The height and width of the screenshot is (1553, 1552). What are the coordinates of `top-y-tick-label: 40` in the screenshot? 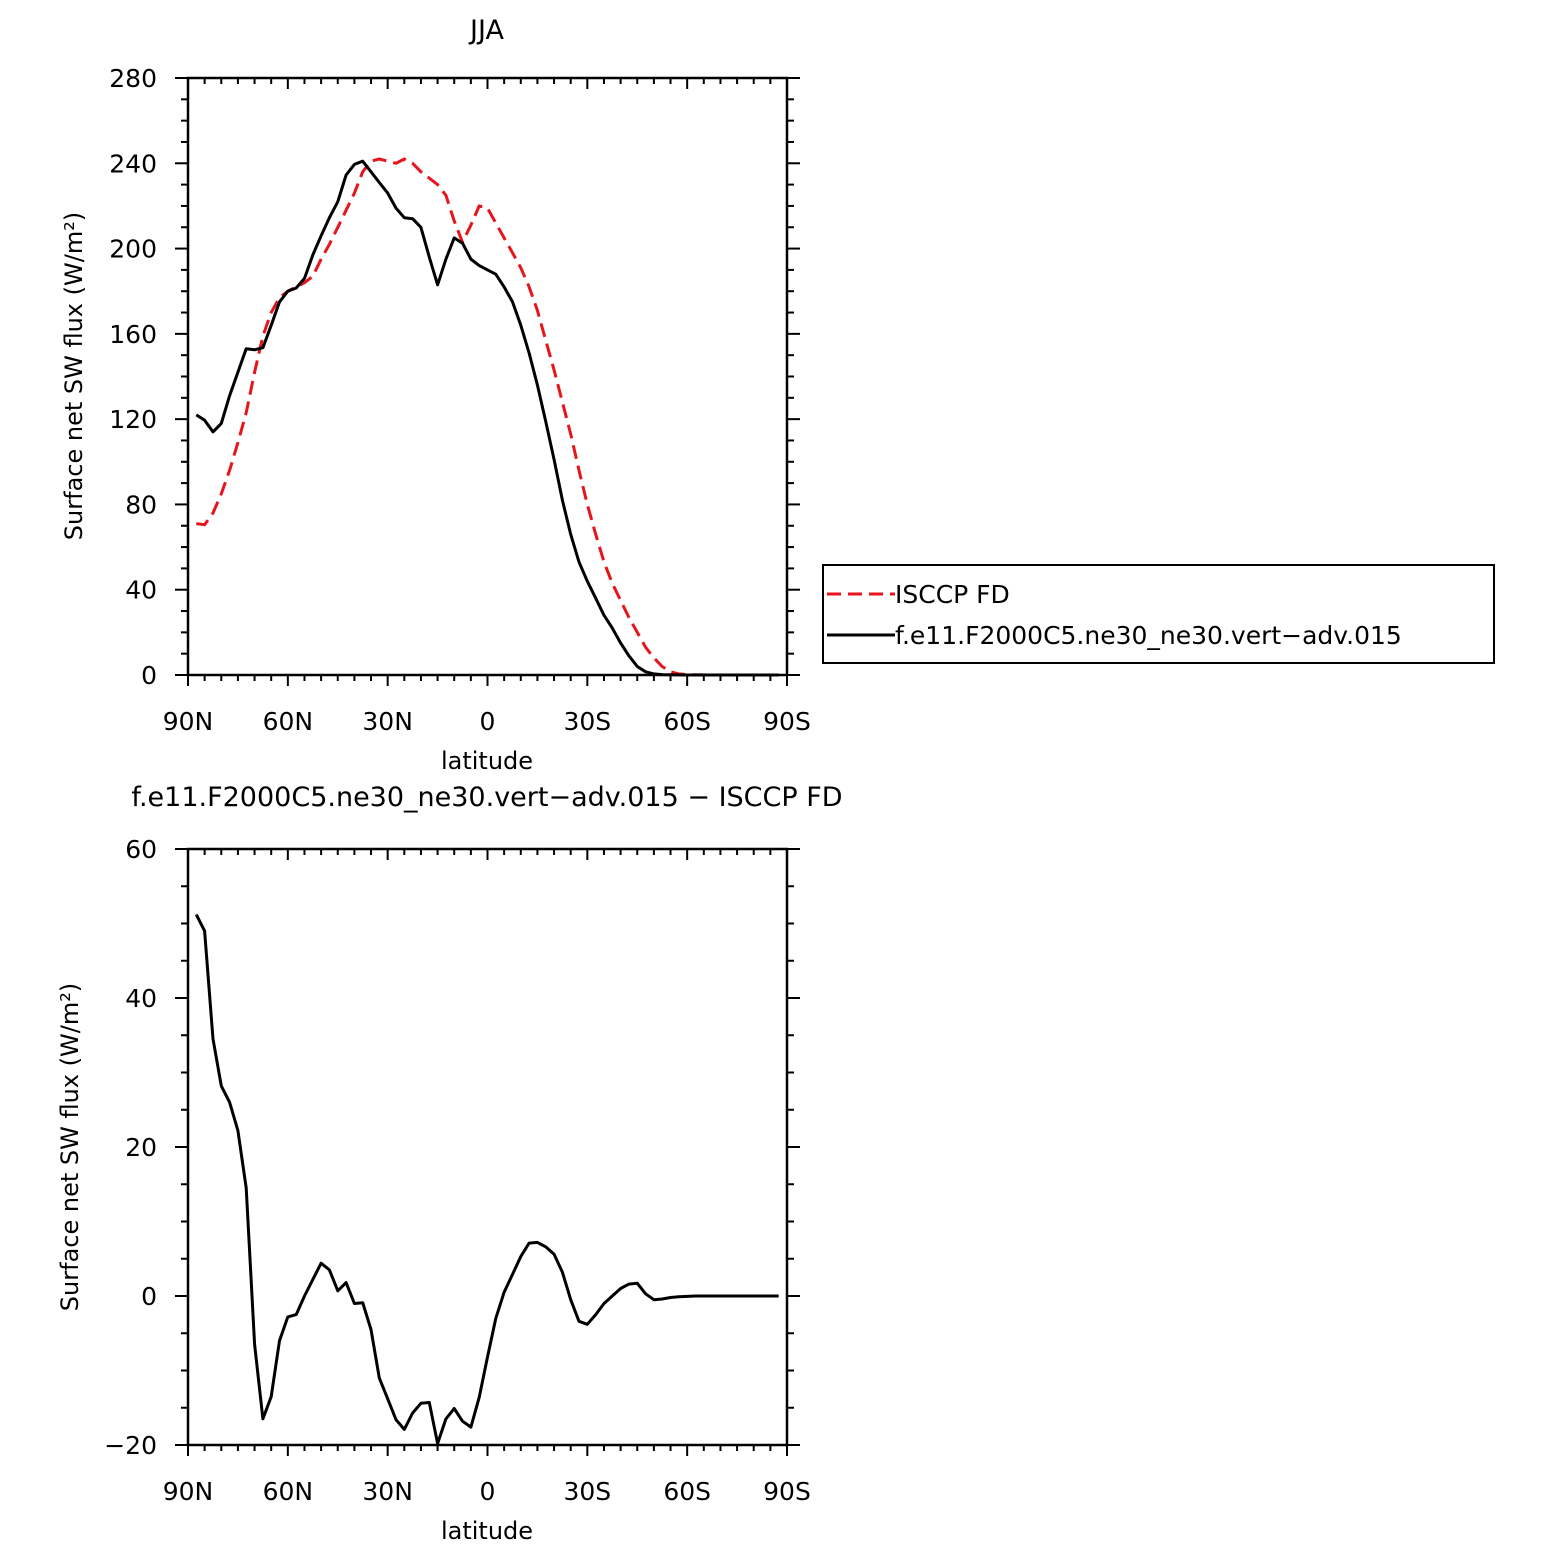 It's located at (141, 590).